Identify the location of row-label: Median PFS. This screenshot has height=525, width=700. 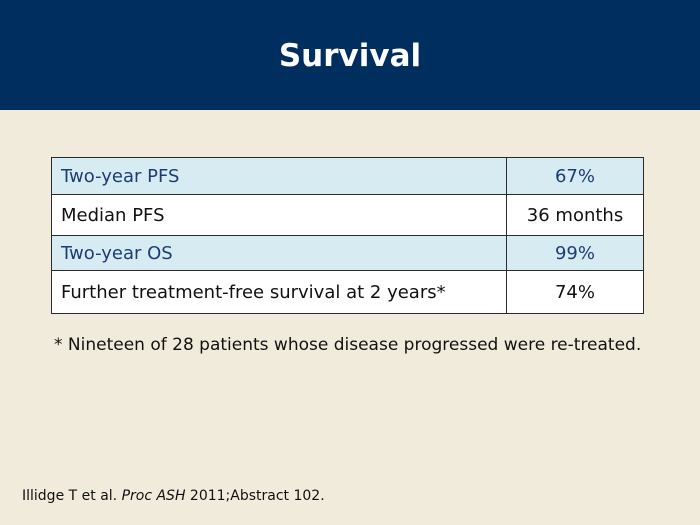
(279, 215).